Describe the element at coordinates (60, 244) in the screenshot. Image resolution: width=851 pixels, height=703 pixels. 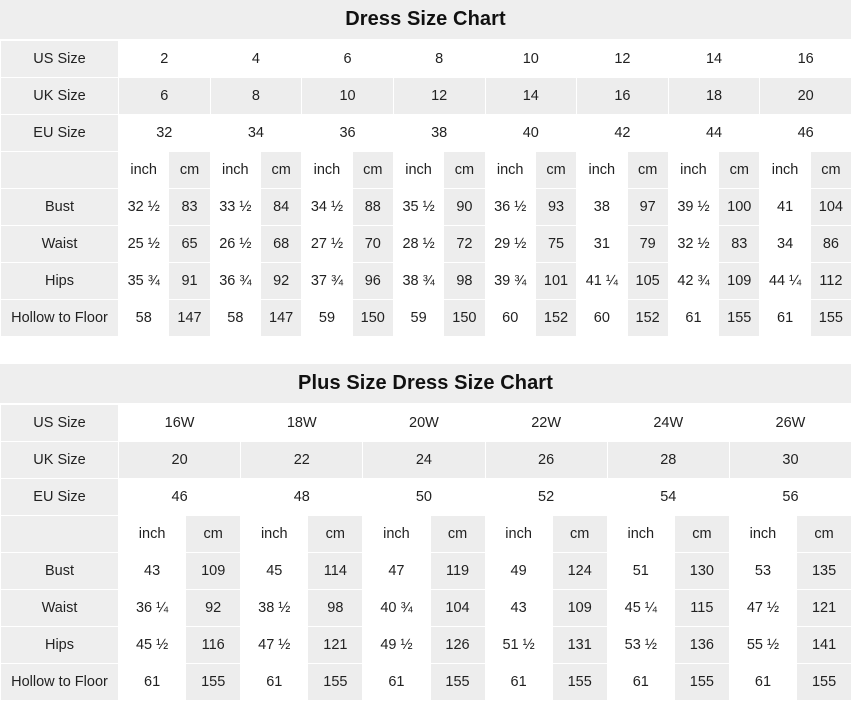
I see `row-label-waist: Waist` at that location.